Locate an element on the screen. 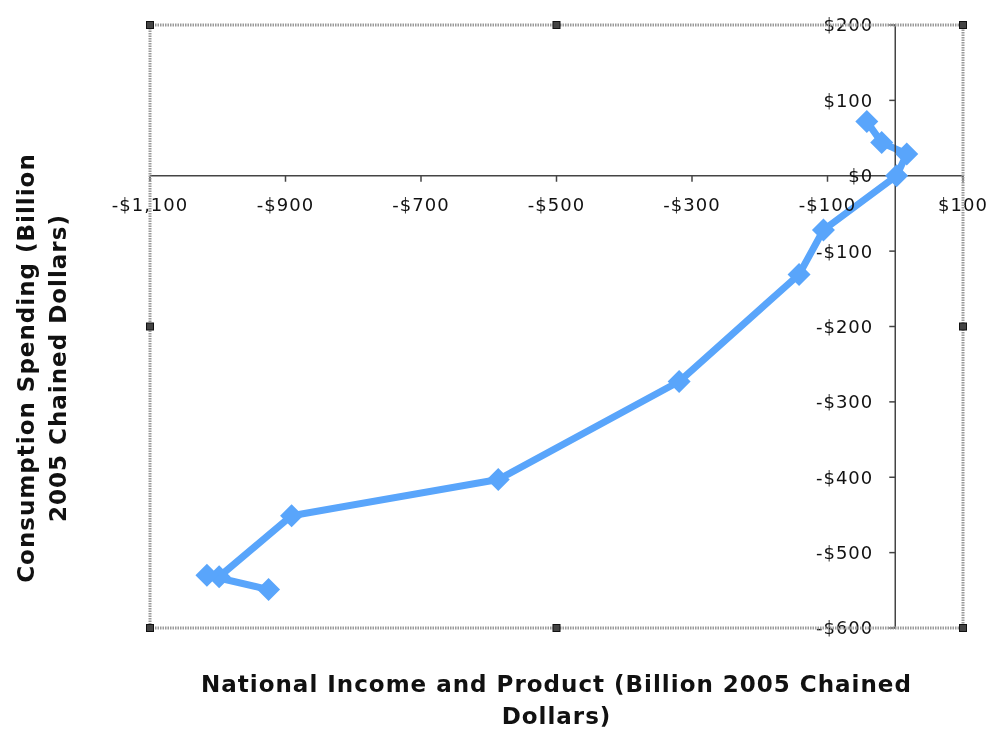  x-tick-label: -$700 is located at coordinates (421, 204).